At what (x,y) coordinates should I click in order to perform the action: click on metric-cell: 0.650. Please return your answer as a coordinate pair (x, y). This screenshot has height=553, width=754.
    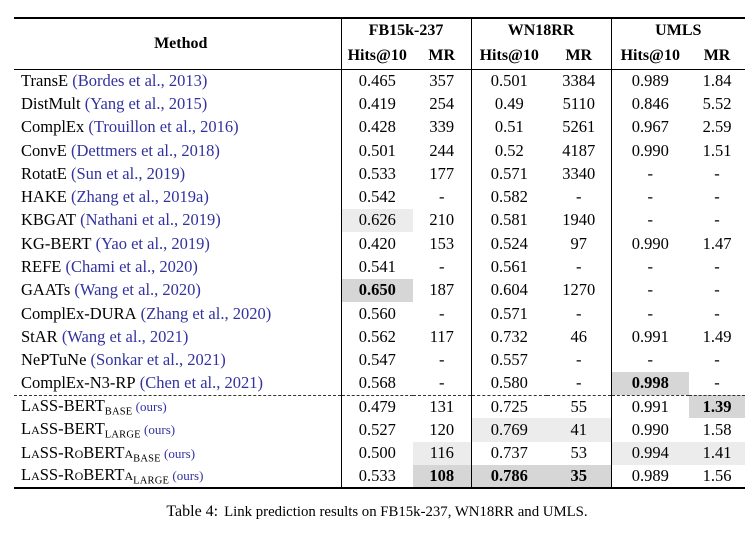
    Looking at the image, I should click on (376, 290).